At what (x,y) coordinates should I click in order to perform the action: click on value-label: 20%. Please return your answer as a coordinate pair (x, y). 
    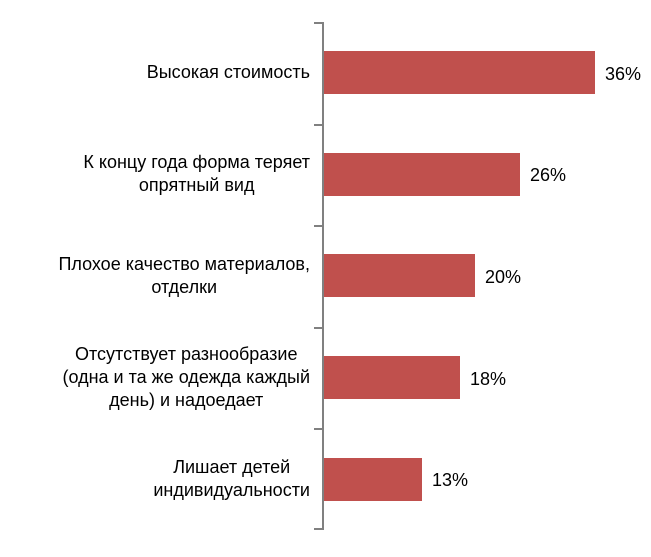
    Looking at the image, I should click on (503, 276).